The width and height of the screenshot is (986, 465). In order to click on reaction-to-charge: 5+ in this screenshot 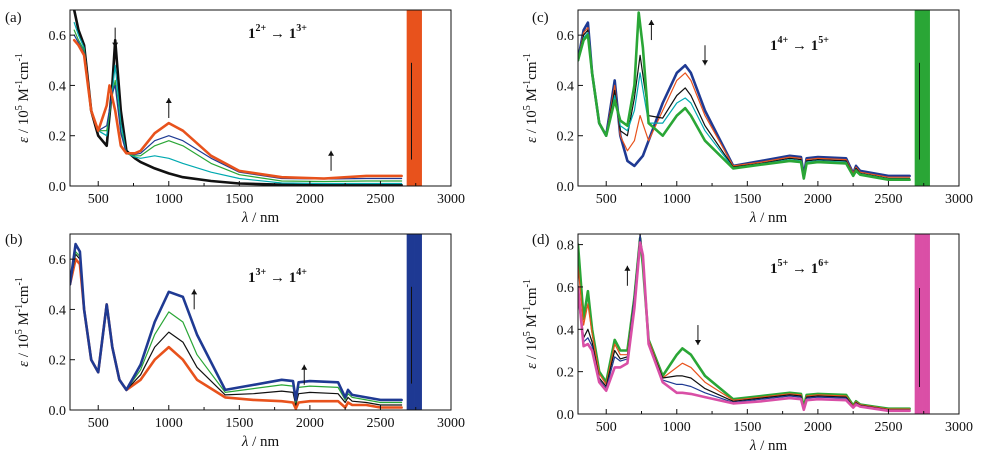, I will do `click(823, 40)`.